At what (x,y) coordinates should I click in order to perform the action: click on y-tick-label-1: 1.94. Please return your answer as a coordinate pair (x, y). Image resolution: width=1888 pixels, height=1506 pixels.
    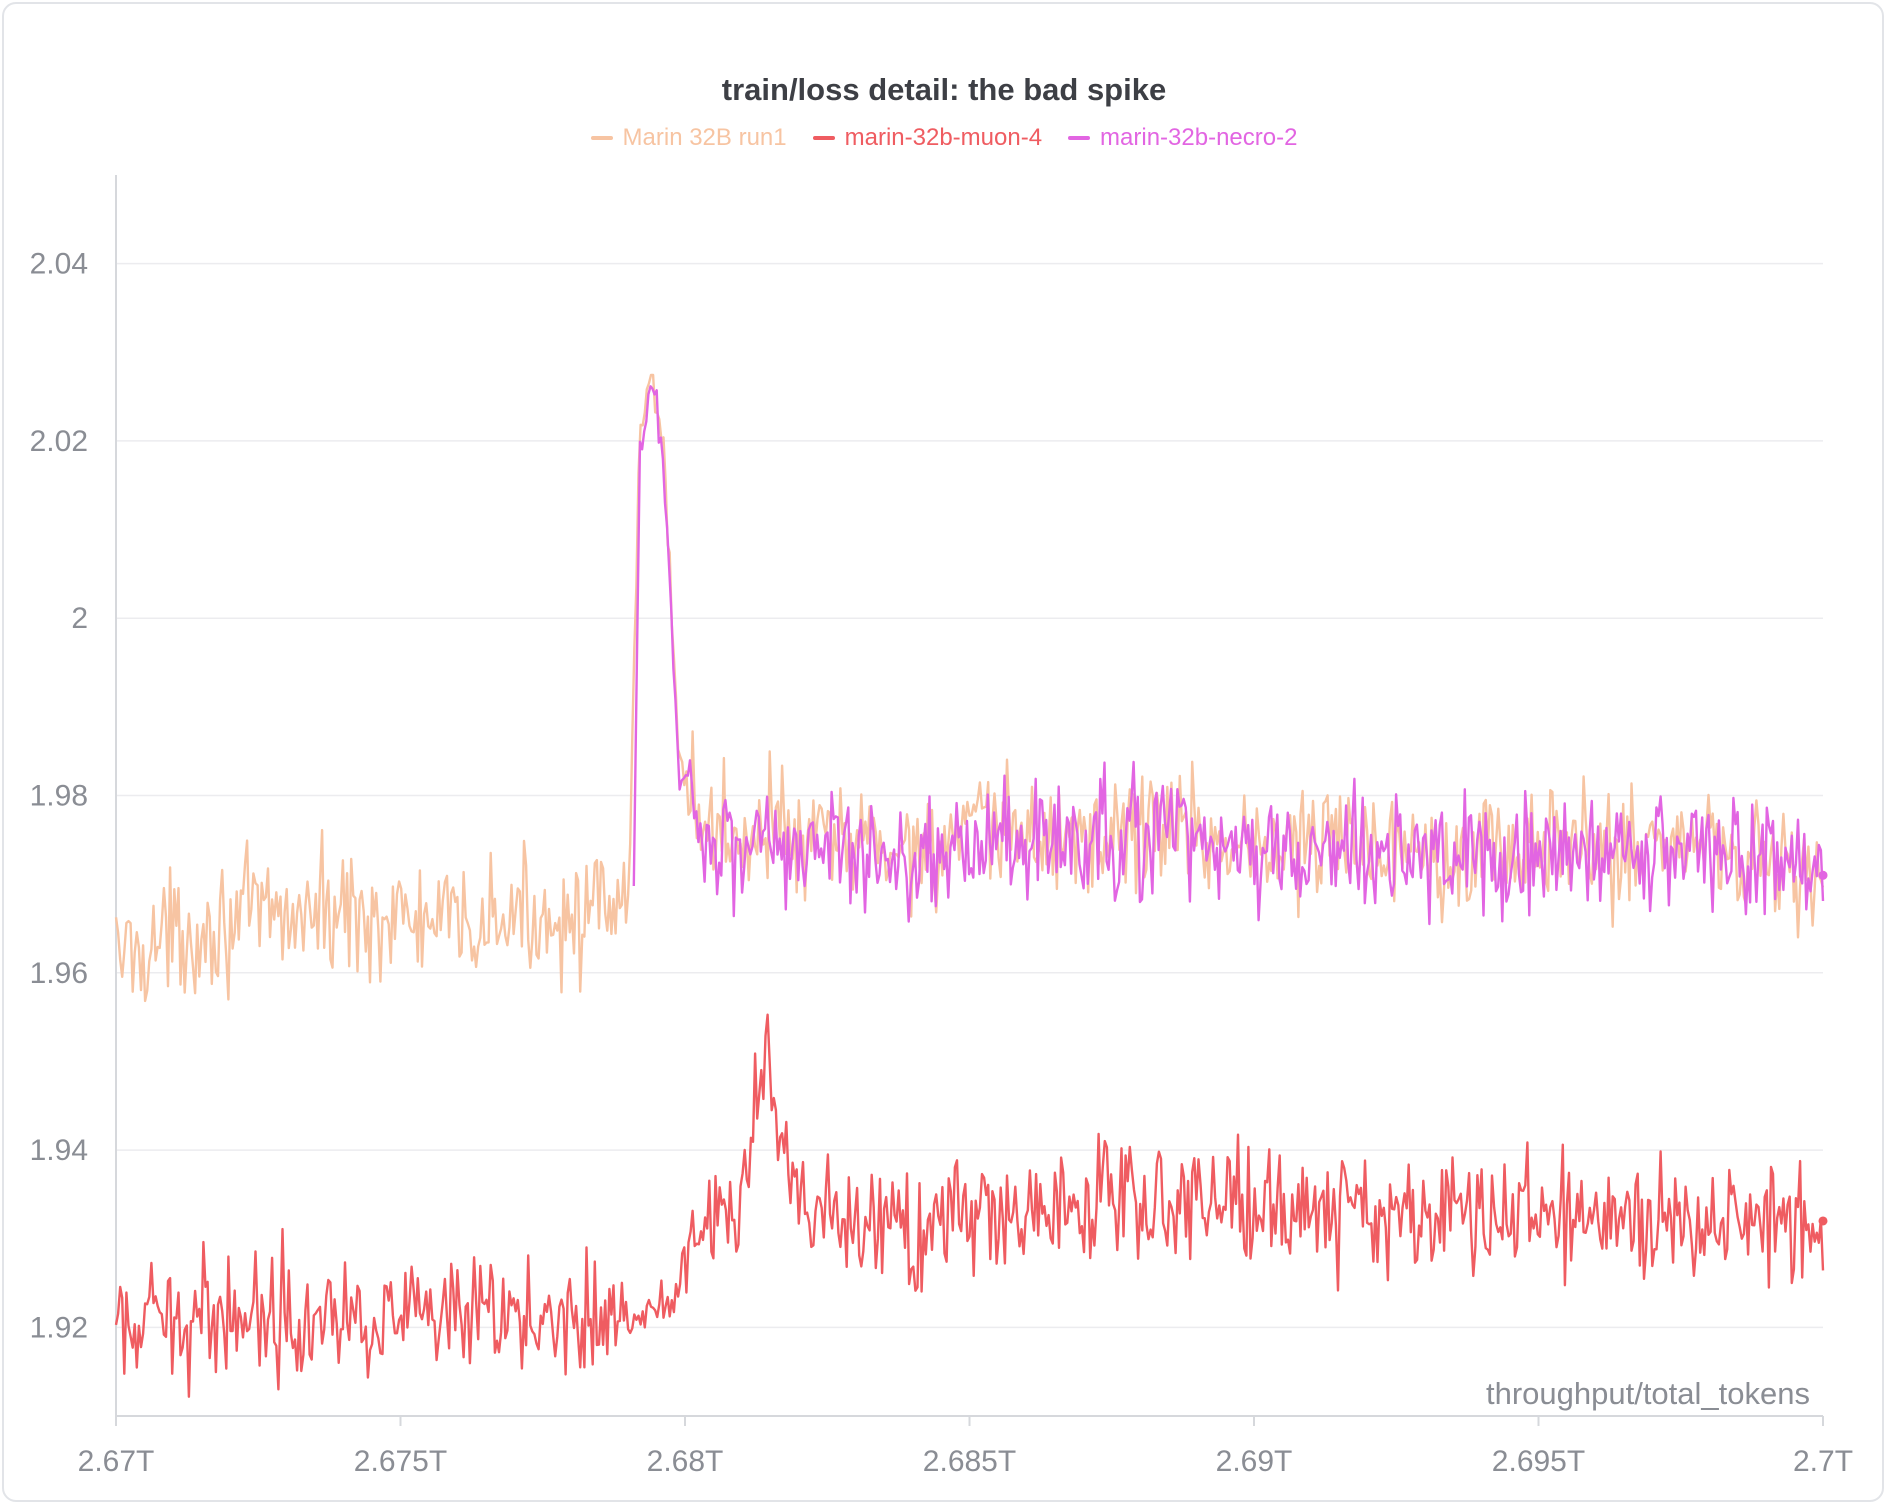
    Looking at the image, I should click on (59, 1150).